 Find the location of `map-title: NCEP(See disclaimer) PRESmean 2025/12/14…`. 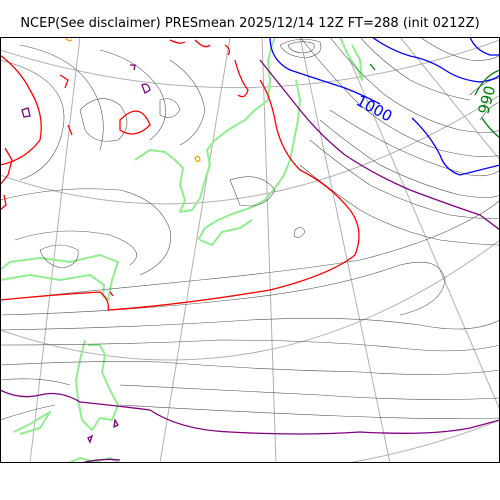

map-title: NCEP(See disclaimer) PRESmean 2025/12/14… is located at coordinates (250, 23).